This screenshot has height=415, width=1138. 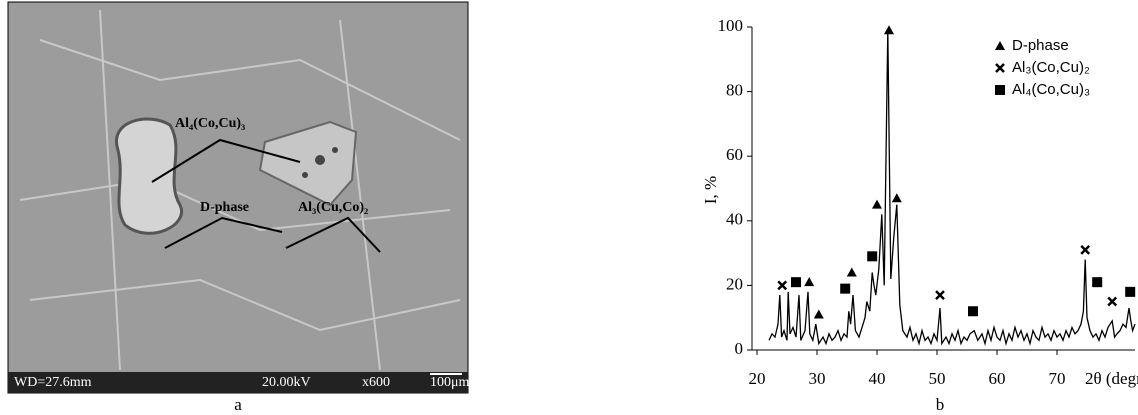 I want to click on y-tick-label: 100, so click(x=731, y=25).